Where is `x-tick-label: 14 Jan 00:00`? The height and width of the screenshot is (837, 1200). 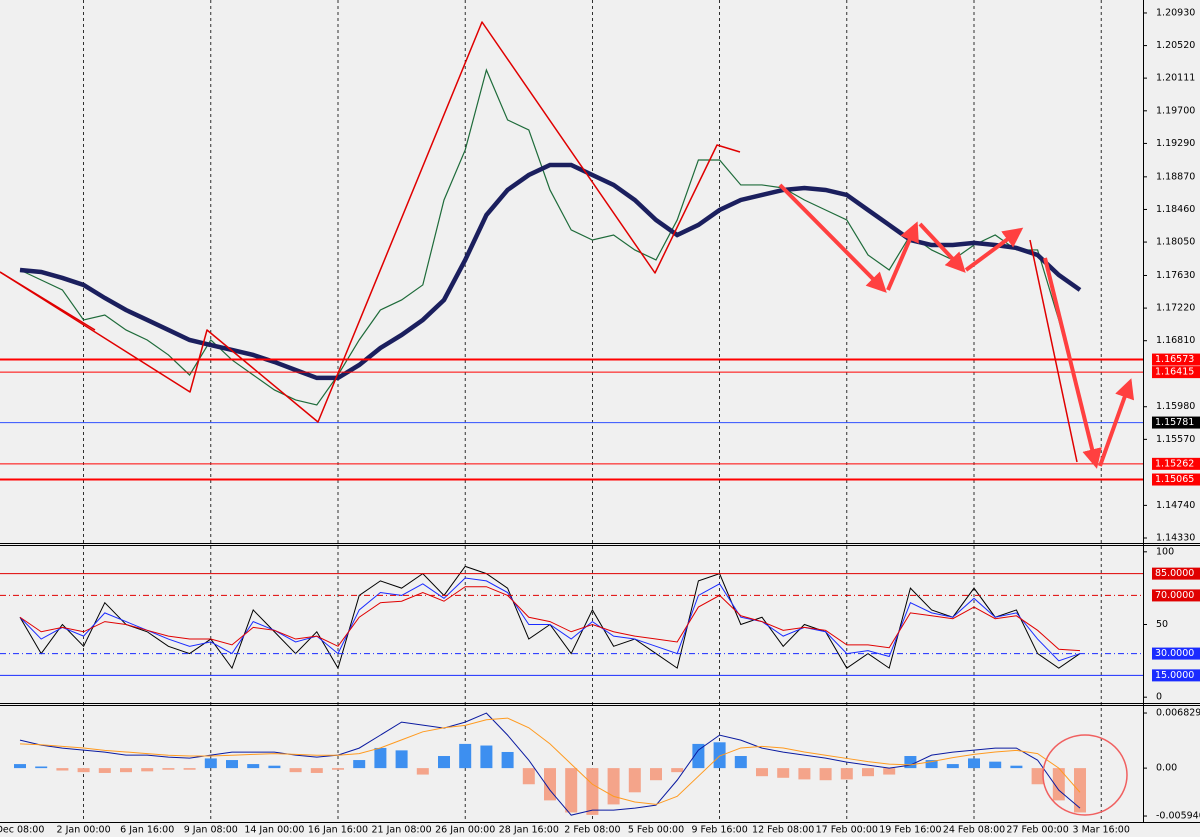
x-tick-label: 14 Jan 00:00 is located at coordinates (274, 830).